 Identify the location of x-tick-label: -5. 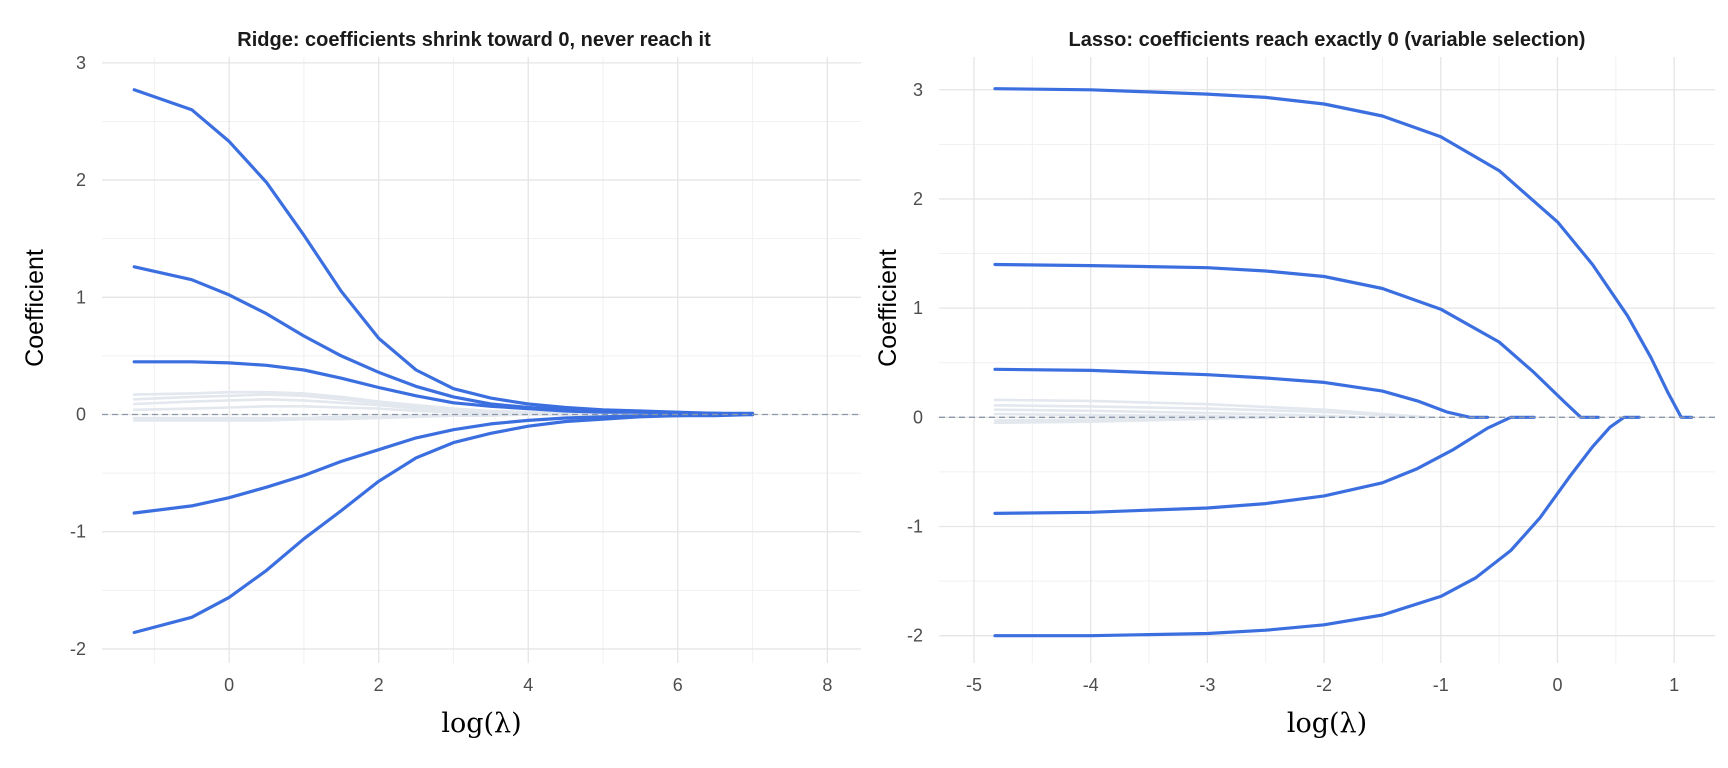
(974, 685).